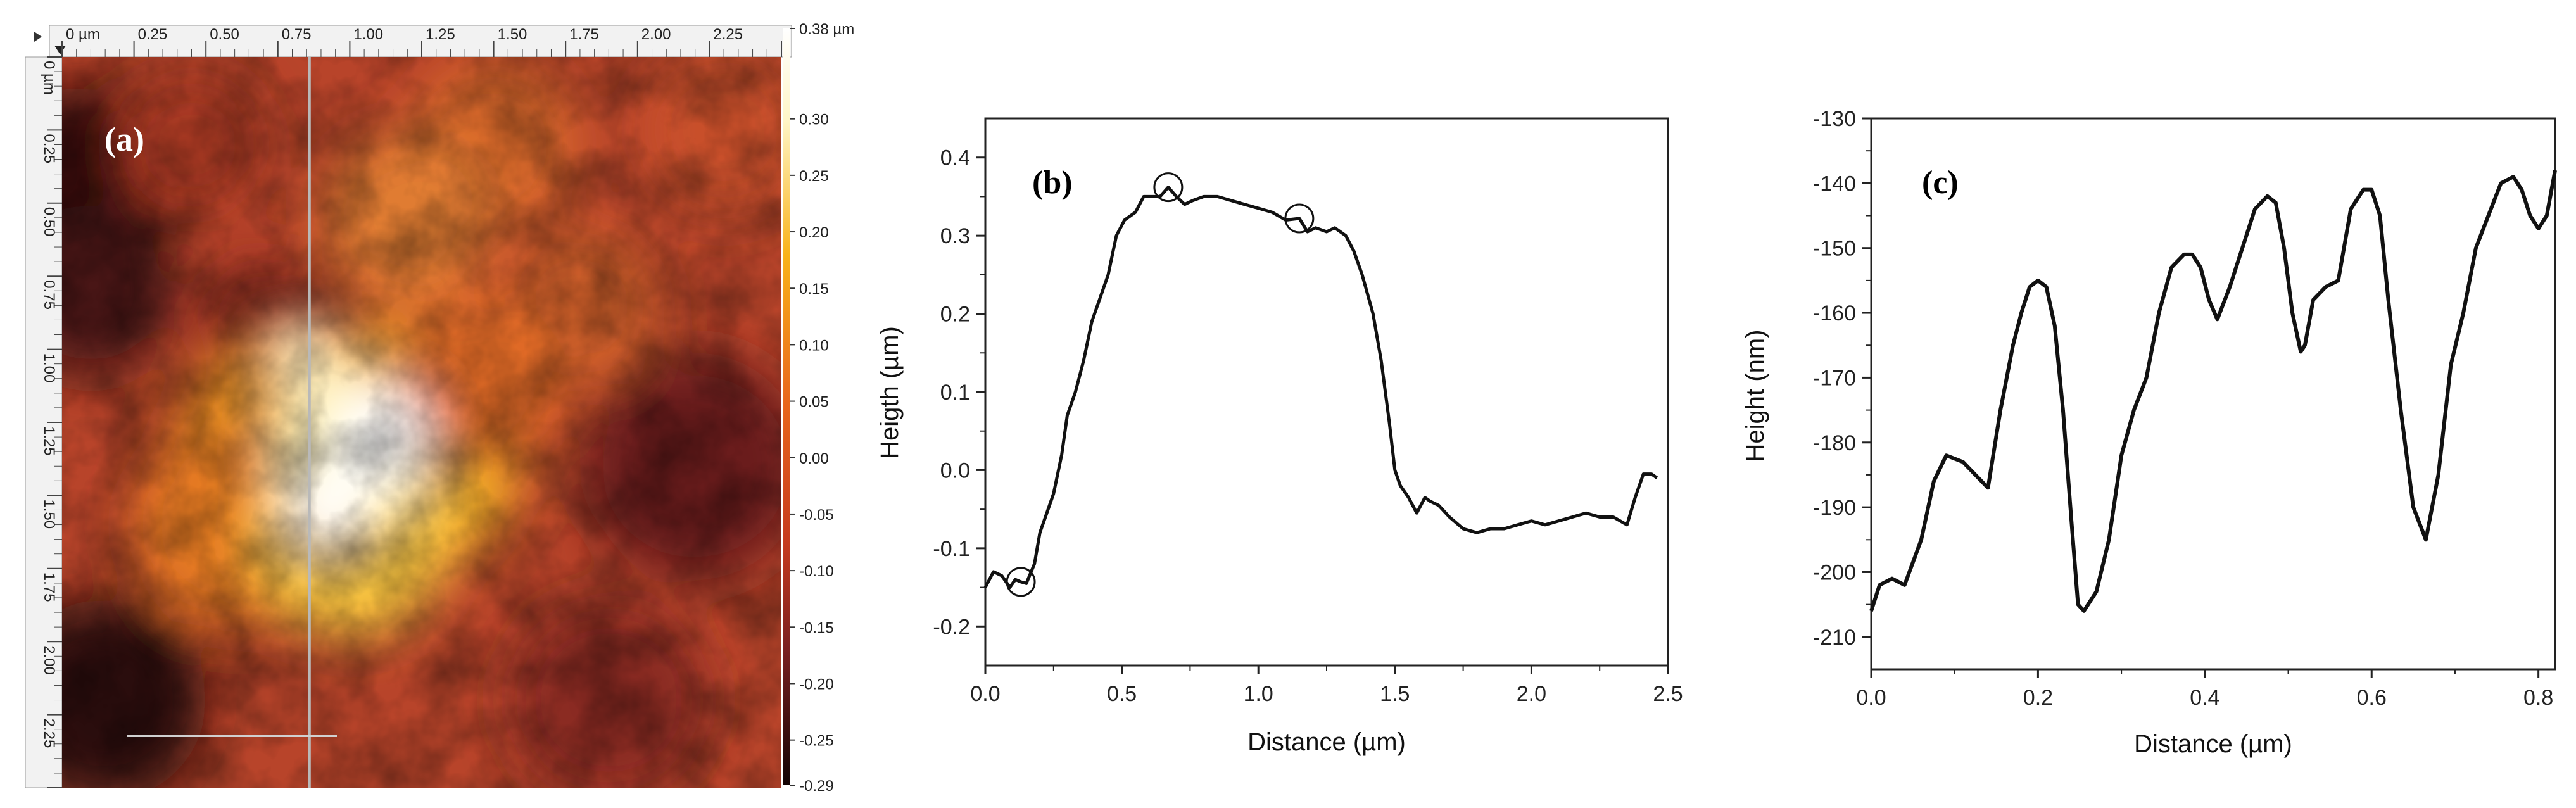 This screenshot has height=808, width=2576. What do you see at coordinates (83, 34) in the screenshot?
I see `afm-x-tick-label: 0 µm` at bounding box center [83, 34].